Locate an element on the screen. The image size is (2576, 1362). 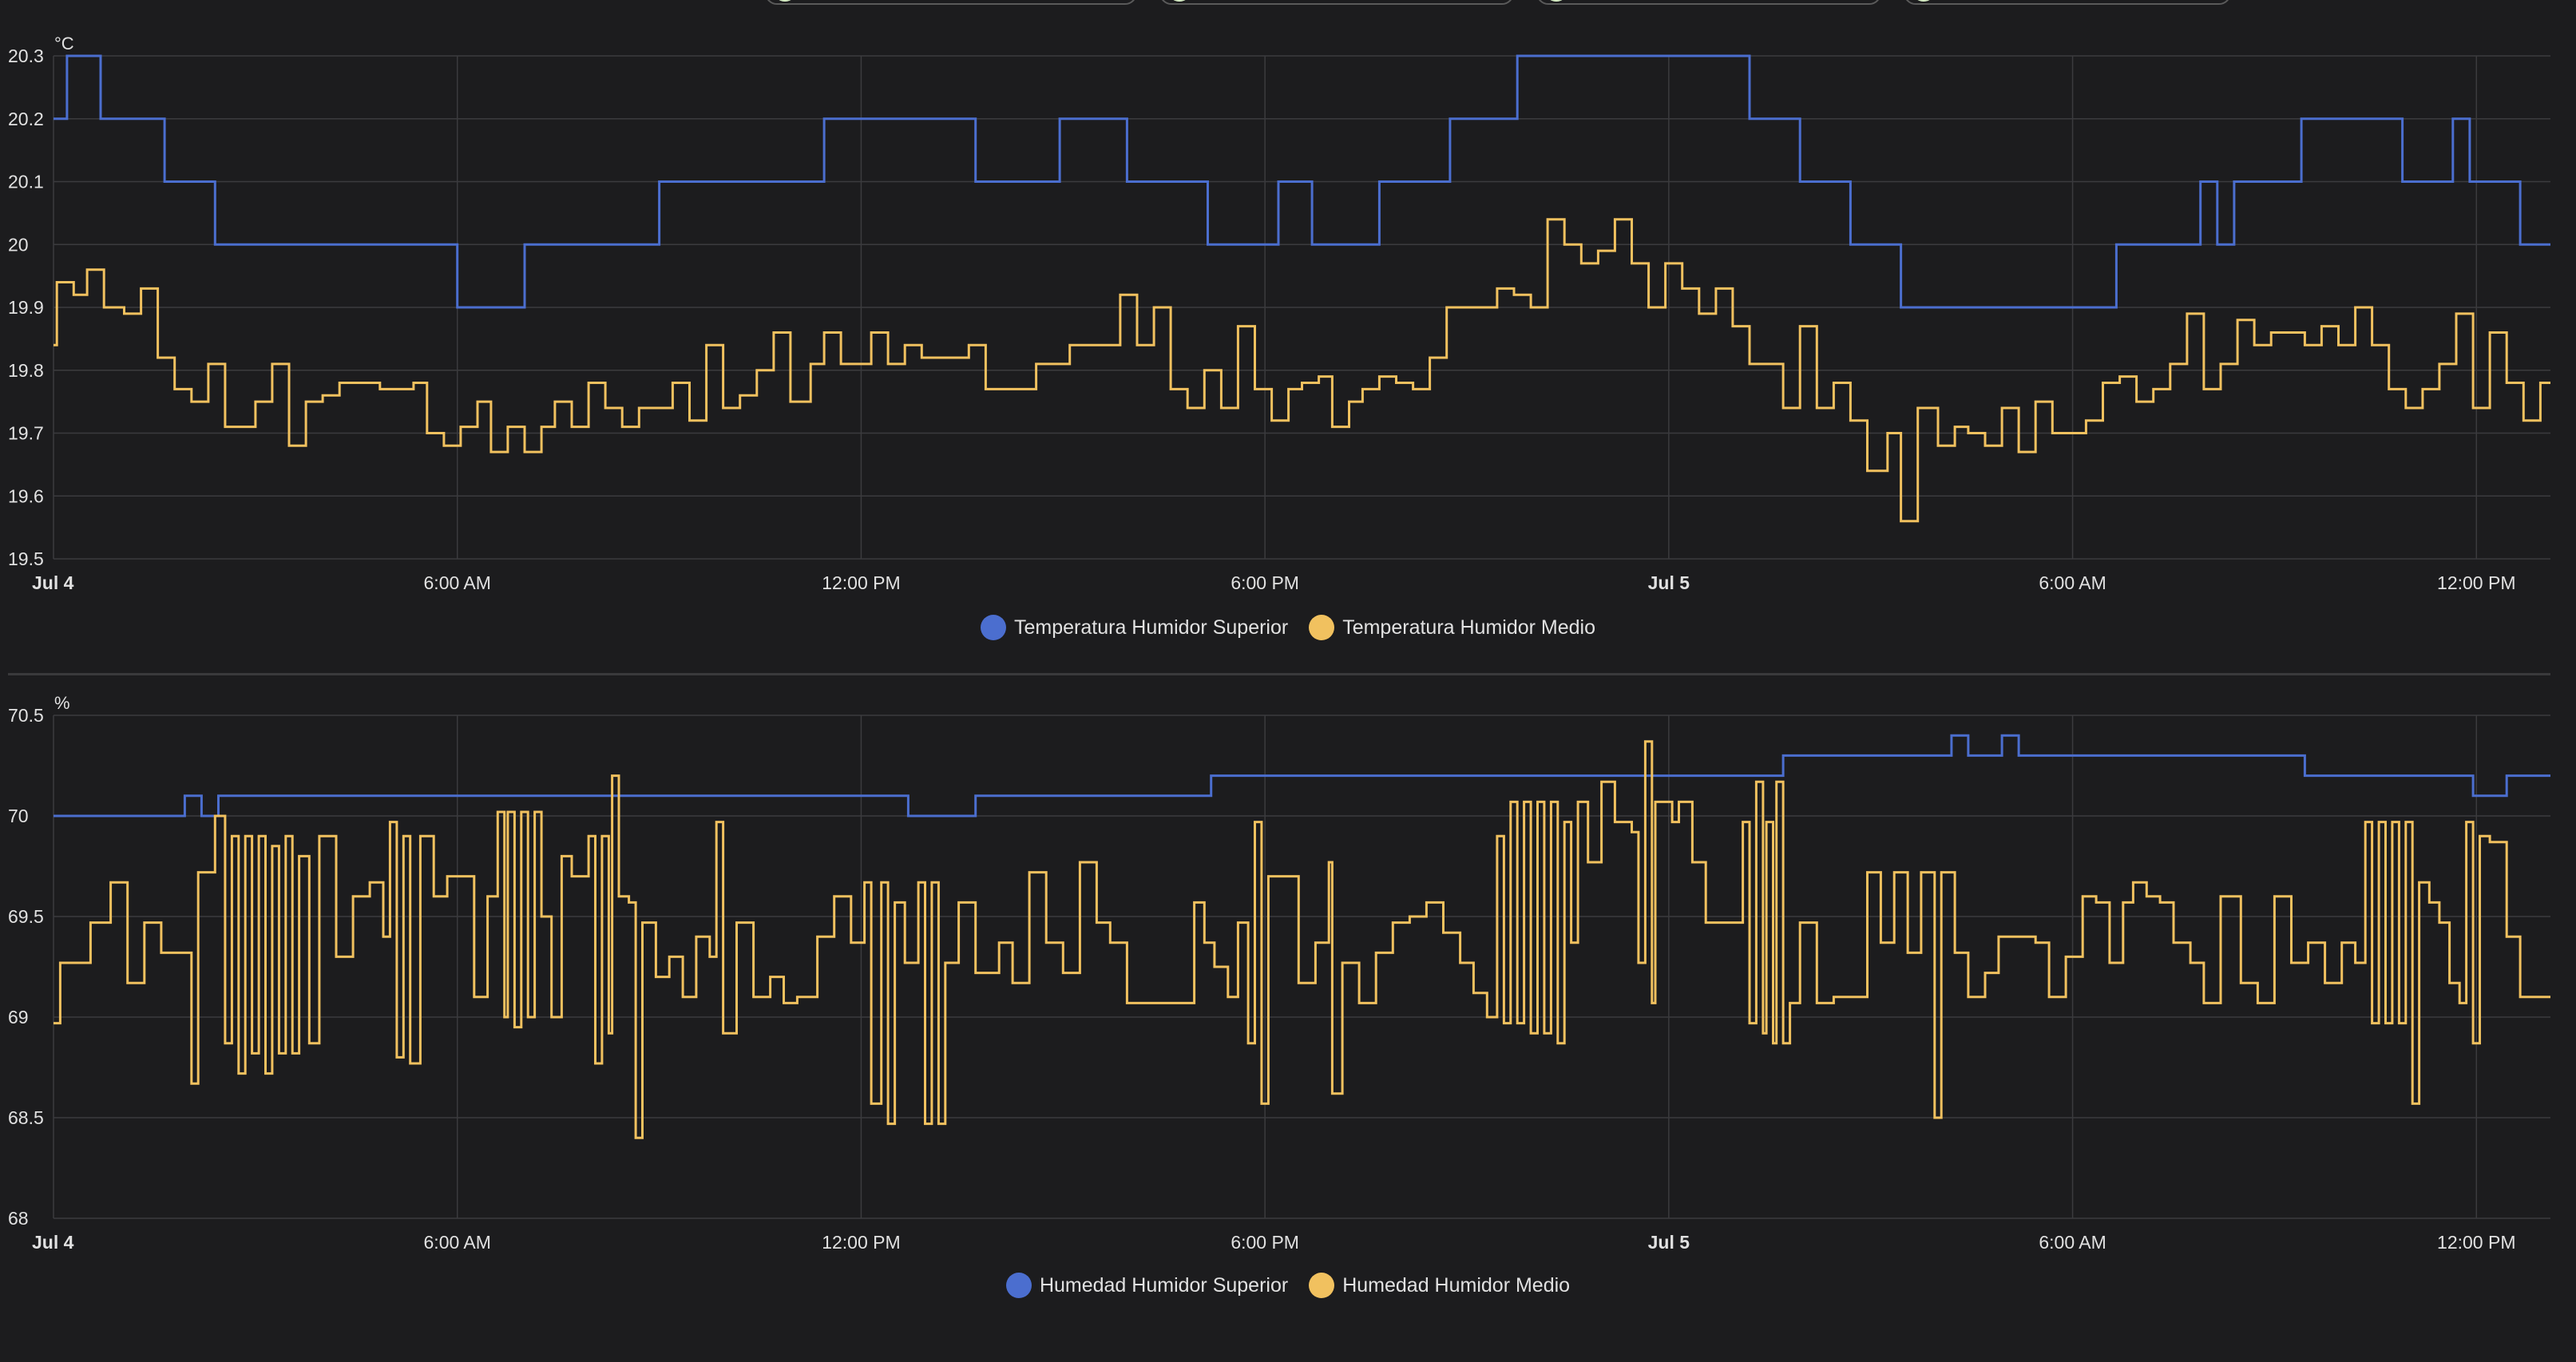
legend-label: Humedad Humidor Medio is located at coordinates (1456, 1285).